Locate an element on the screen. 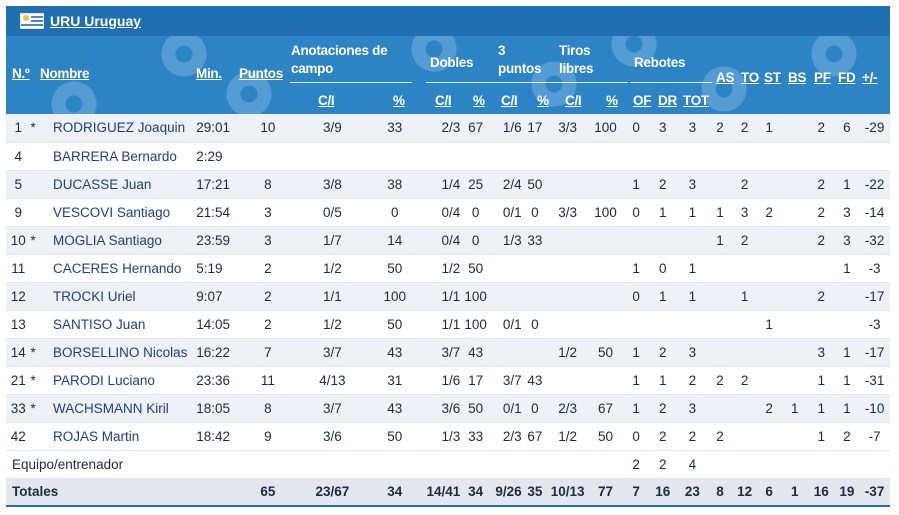 The width and height of the screenshot is (899, 515). stat-pts: 11 is located at coordinates (268, 380).